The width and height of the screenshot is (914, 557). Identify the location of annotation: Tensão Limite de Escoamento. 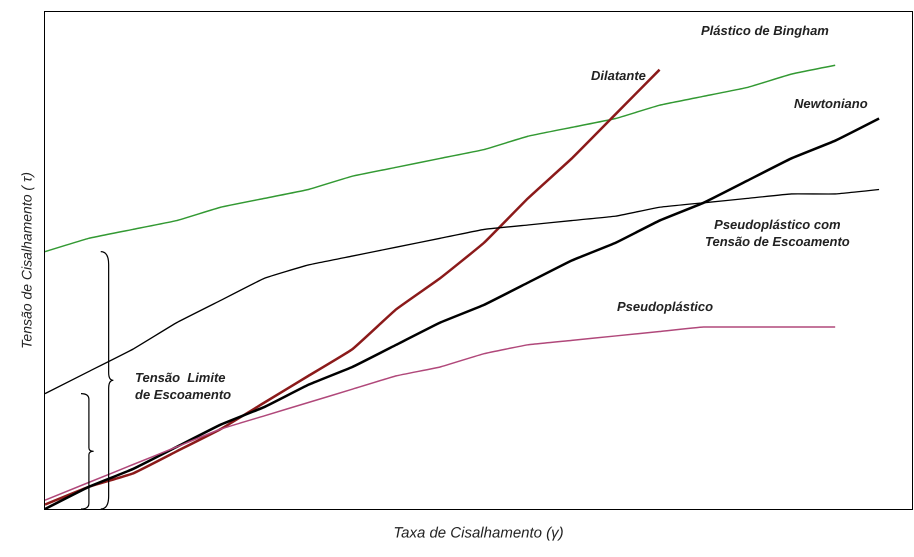
(183, 386).